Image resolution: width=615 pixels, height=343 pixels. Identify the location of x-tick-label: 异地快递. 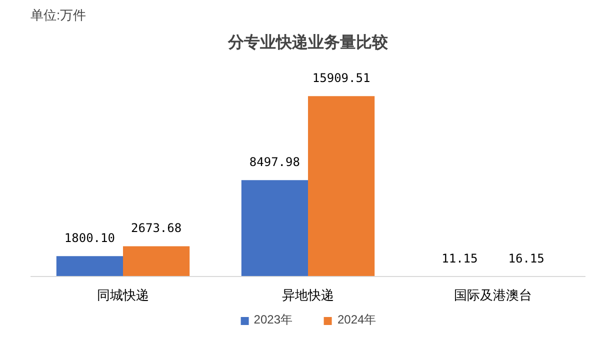
(308, 295).